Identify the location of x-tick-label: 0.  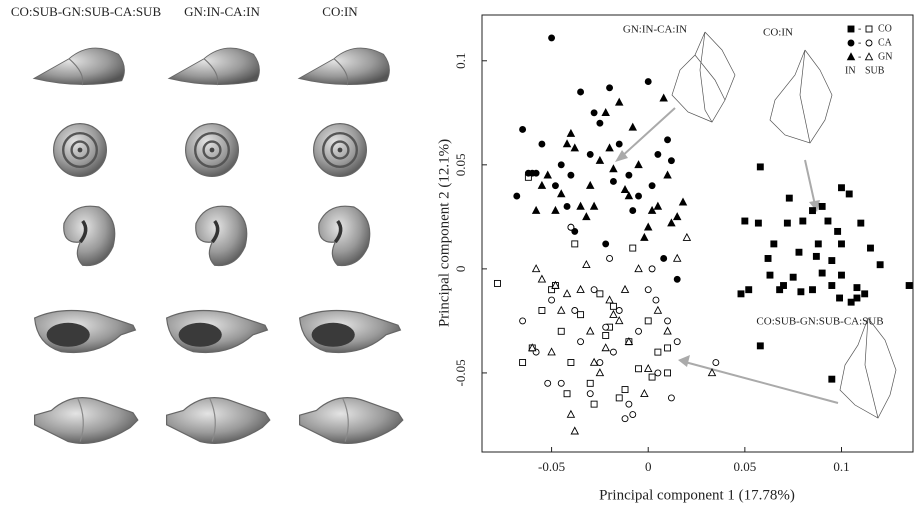
(648, 466).